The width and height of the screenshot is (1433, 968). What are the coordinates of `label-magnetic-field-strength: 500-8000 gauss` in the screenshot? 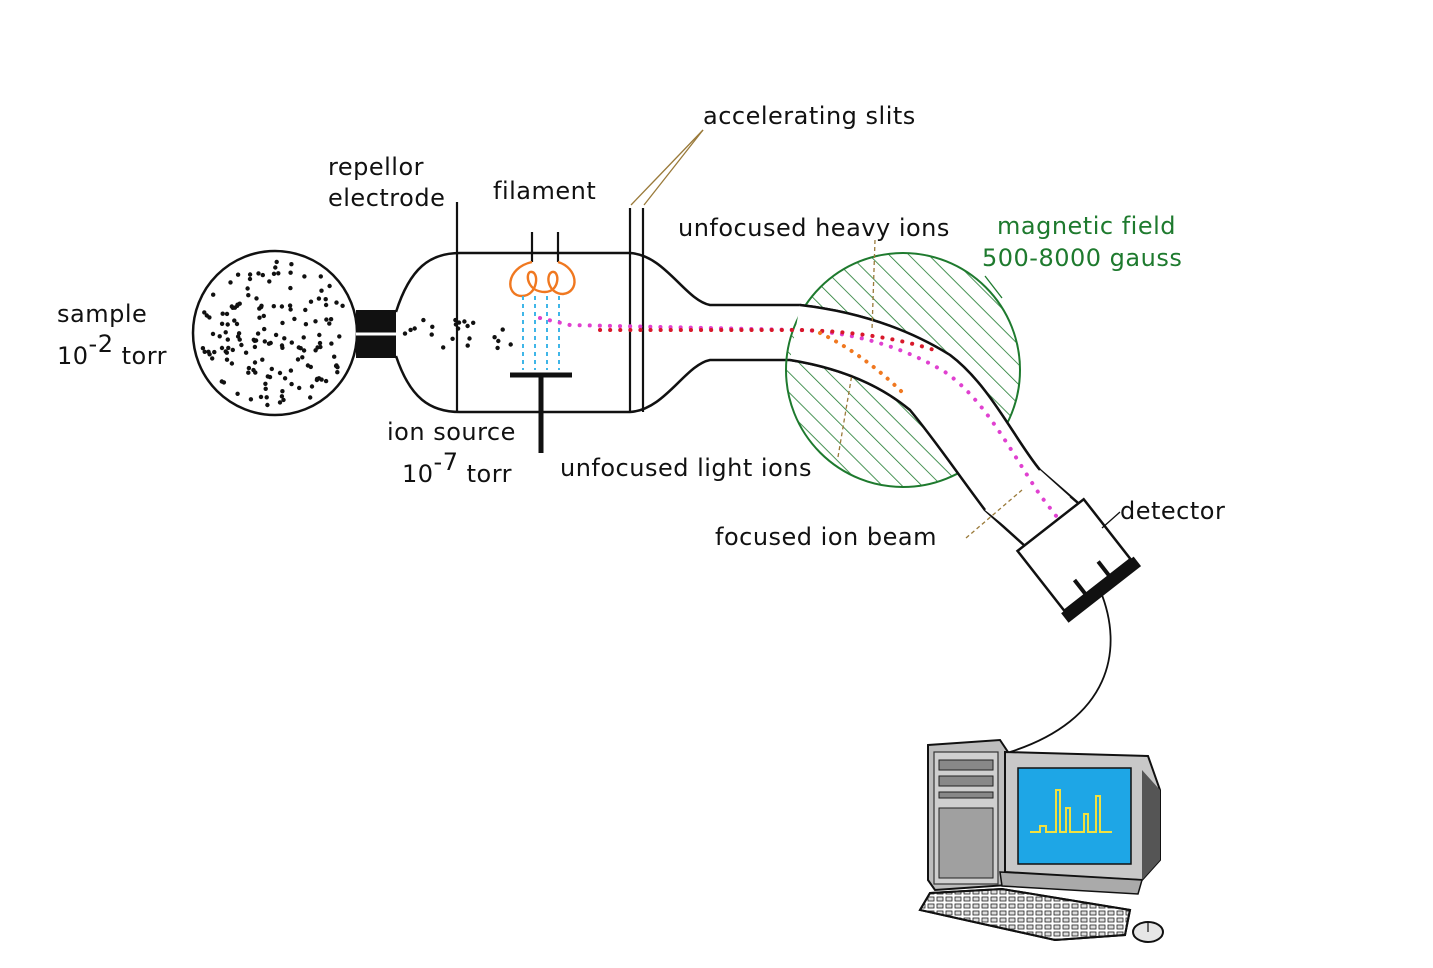 It's located at (1082, 258).